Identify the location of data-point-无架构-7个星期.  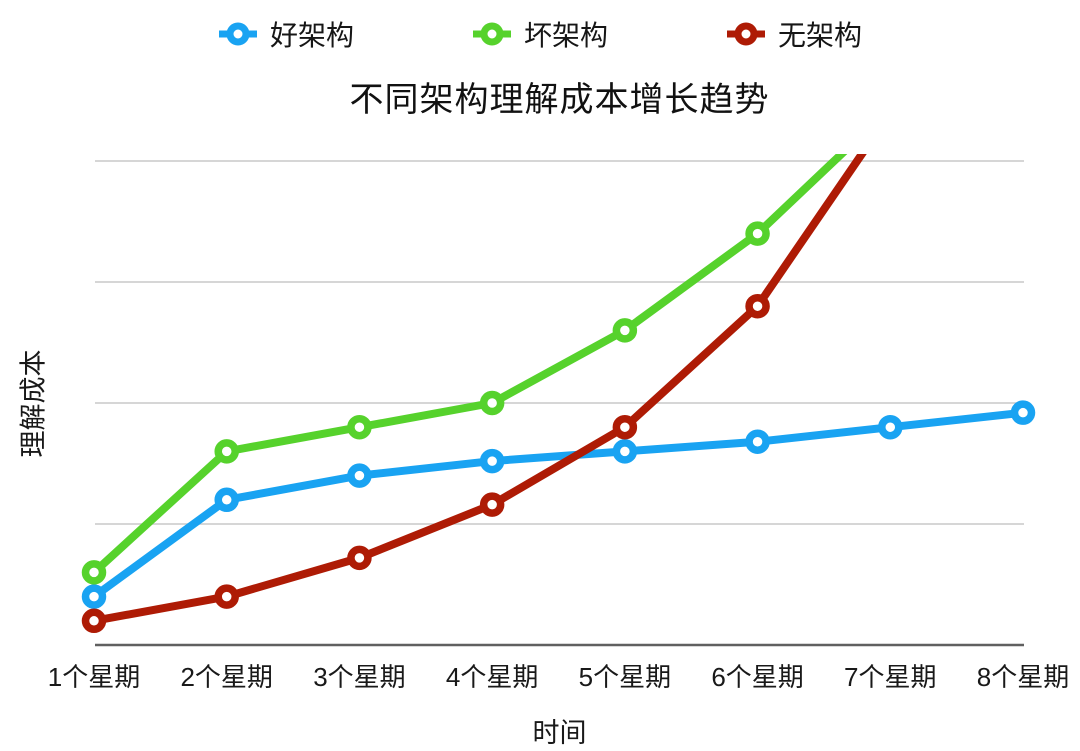
(890, 112).